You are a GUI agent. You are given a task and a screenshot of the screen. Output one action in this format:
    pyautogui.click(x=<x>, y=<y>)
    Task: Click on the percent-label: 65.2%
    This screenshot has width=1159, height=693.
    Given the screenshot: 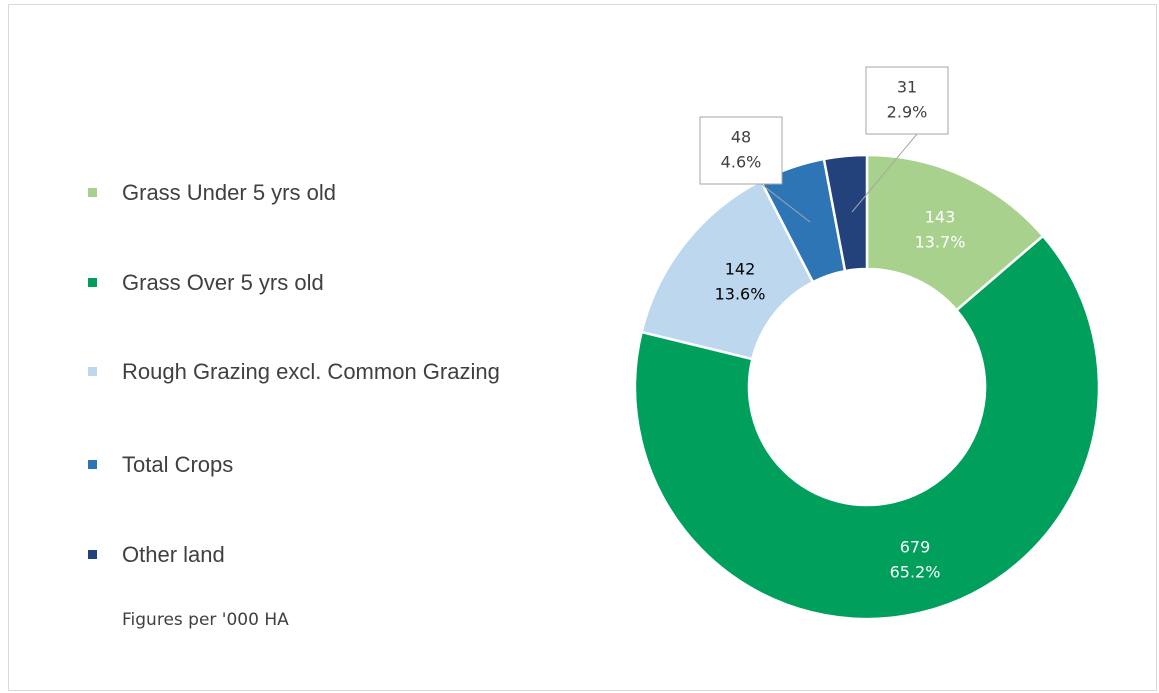 What is the action you would take?
    pyautogui.click(x=915, y=572)
    